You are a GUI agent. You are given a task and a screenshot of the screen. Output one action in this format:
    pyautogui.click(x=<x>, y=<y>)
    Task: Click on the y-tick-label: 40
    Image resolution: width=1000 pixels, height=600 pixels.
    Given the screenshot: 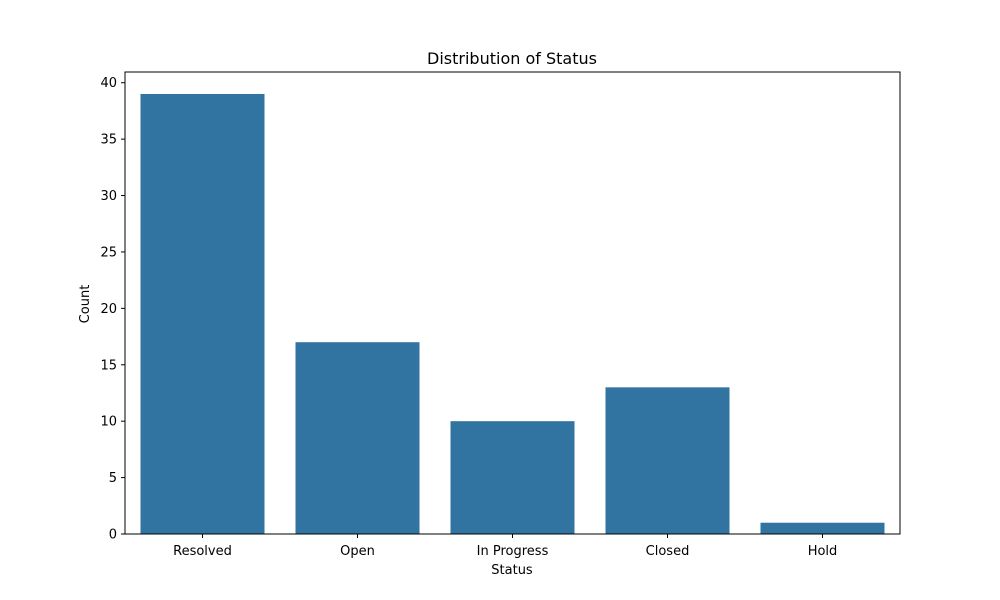 What is the action you would take?
    pyautogui.click(x=108, y=83)
    